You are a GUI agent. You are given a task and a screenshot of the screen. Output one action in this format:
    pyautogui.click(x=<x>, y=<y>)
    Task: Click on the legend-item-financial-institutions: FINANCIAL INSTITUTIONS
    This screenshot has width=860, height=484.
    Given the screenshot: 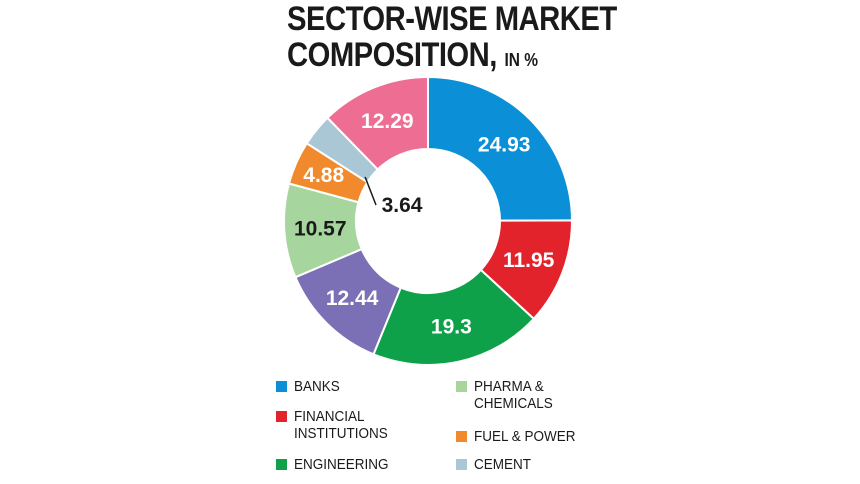 What is the action you would take?
    pyautogui.click(x=337, y=425)
    